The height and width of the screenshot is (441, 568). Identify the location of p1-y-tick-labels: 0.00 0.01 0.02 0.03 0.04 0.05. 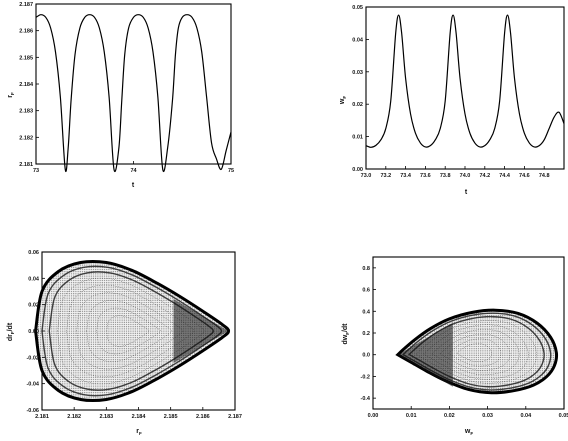
(360, 89).